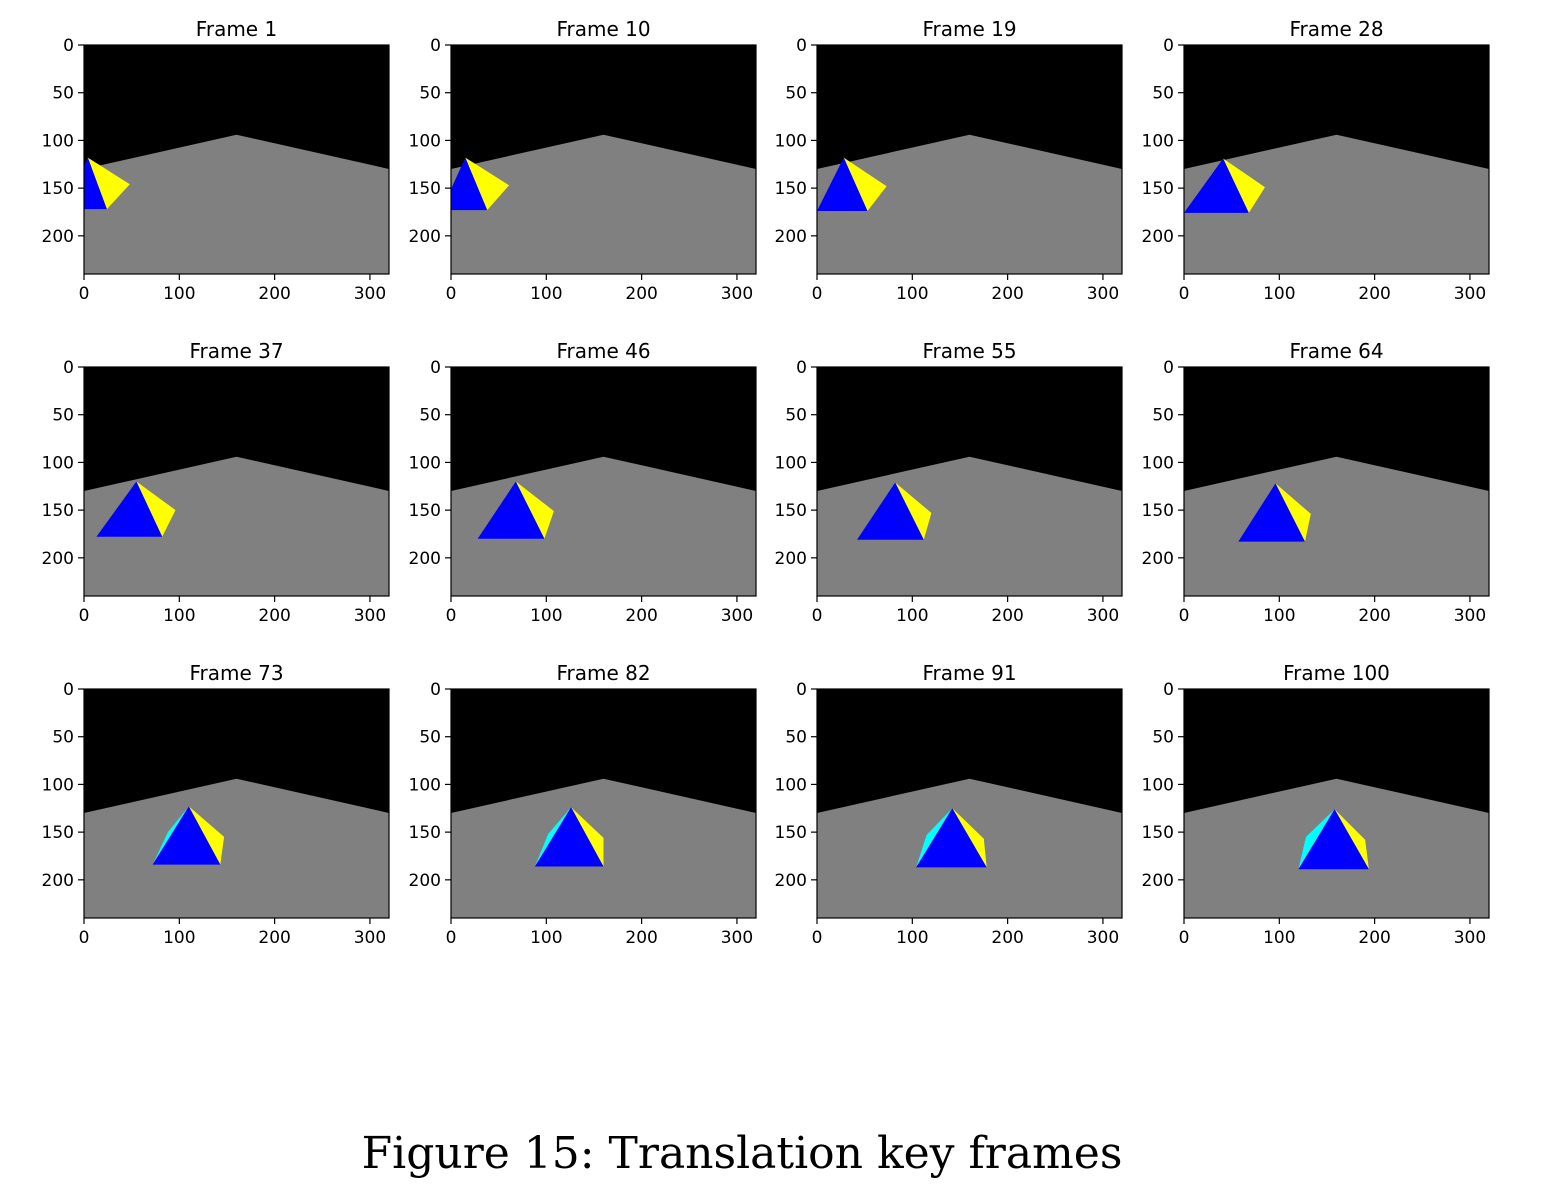 This screenshot has height=1198, width=1564. What do you see at coordinates (236, 351) in the screenshot?
I see `frame-title: Frame 37` at bounding box center [236, 351].